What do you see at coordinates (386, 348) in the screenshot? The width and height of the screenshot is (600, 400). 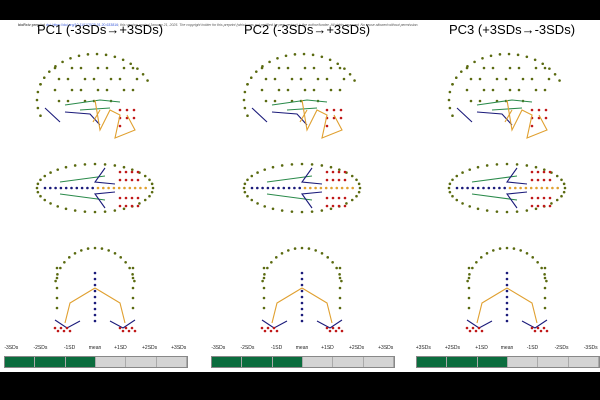 I see `scale-label: +3SDs` at bounding box center [386, 348].